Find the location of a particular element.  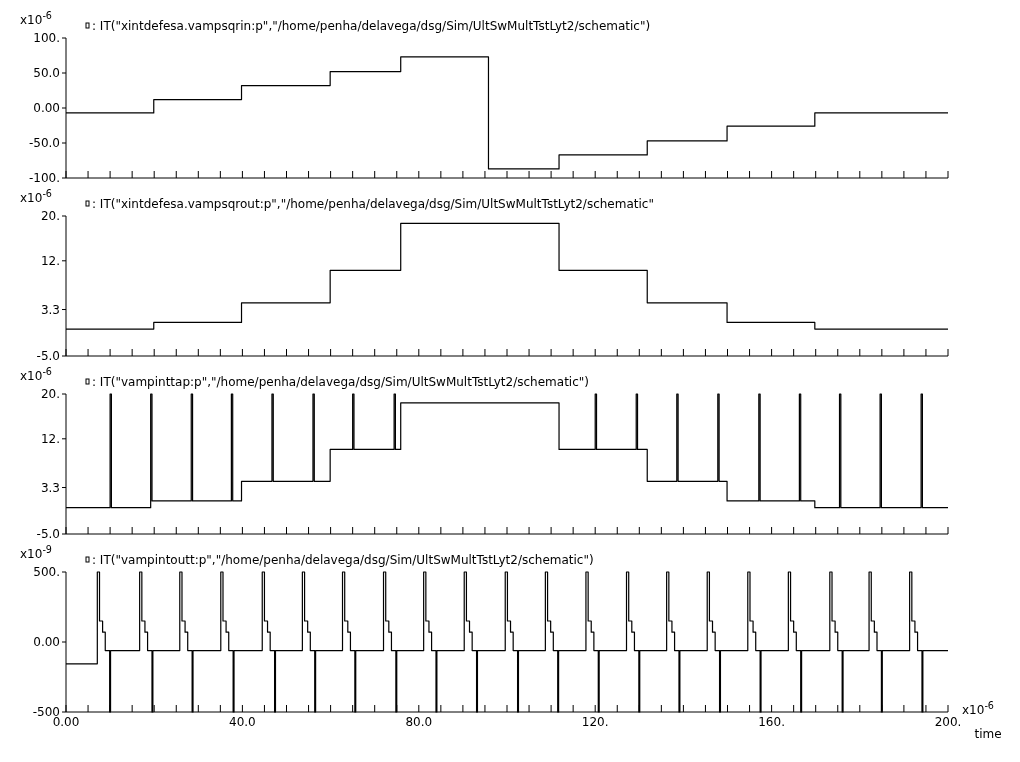

y-tick-label: -50.0 is located at coordinates (44, 143).